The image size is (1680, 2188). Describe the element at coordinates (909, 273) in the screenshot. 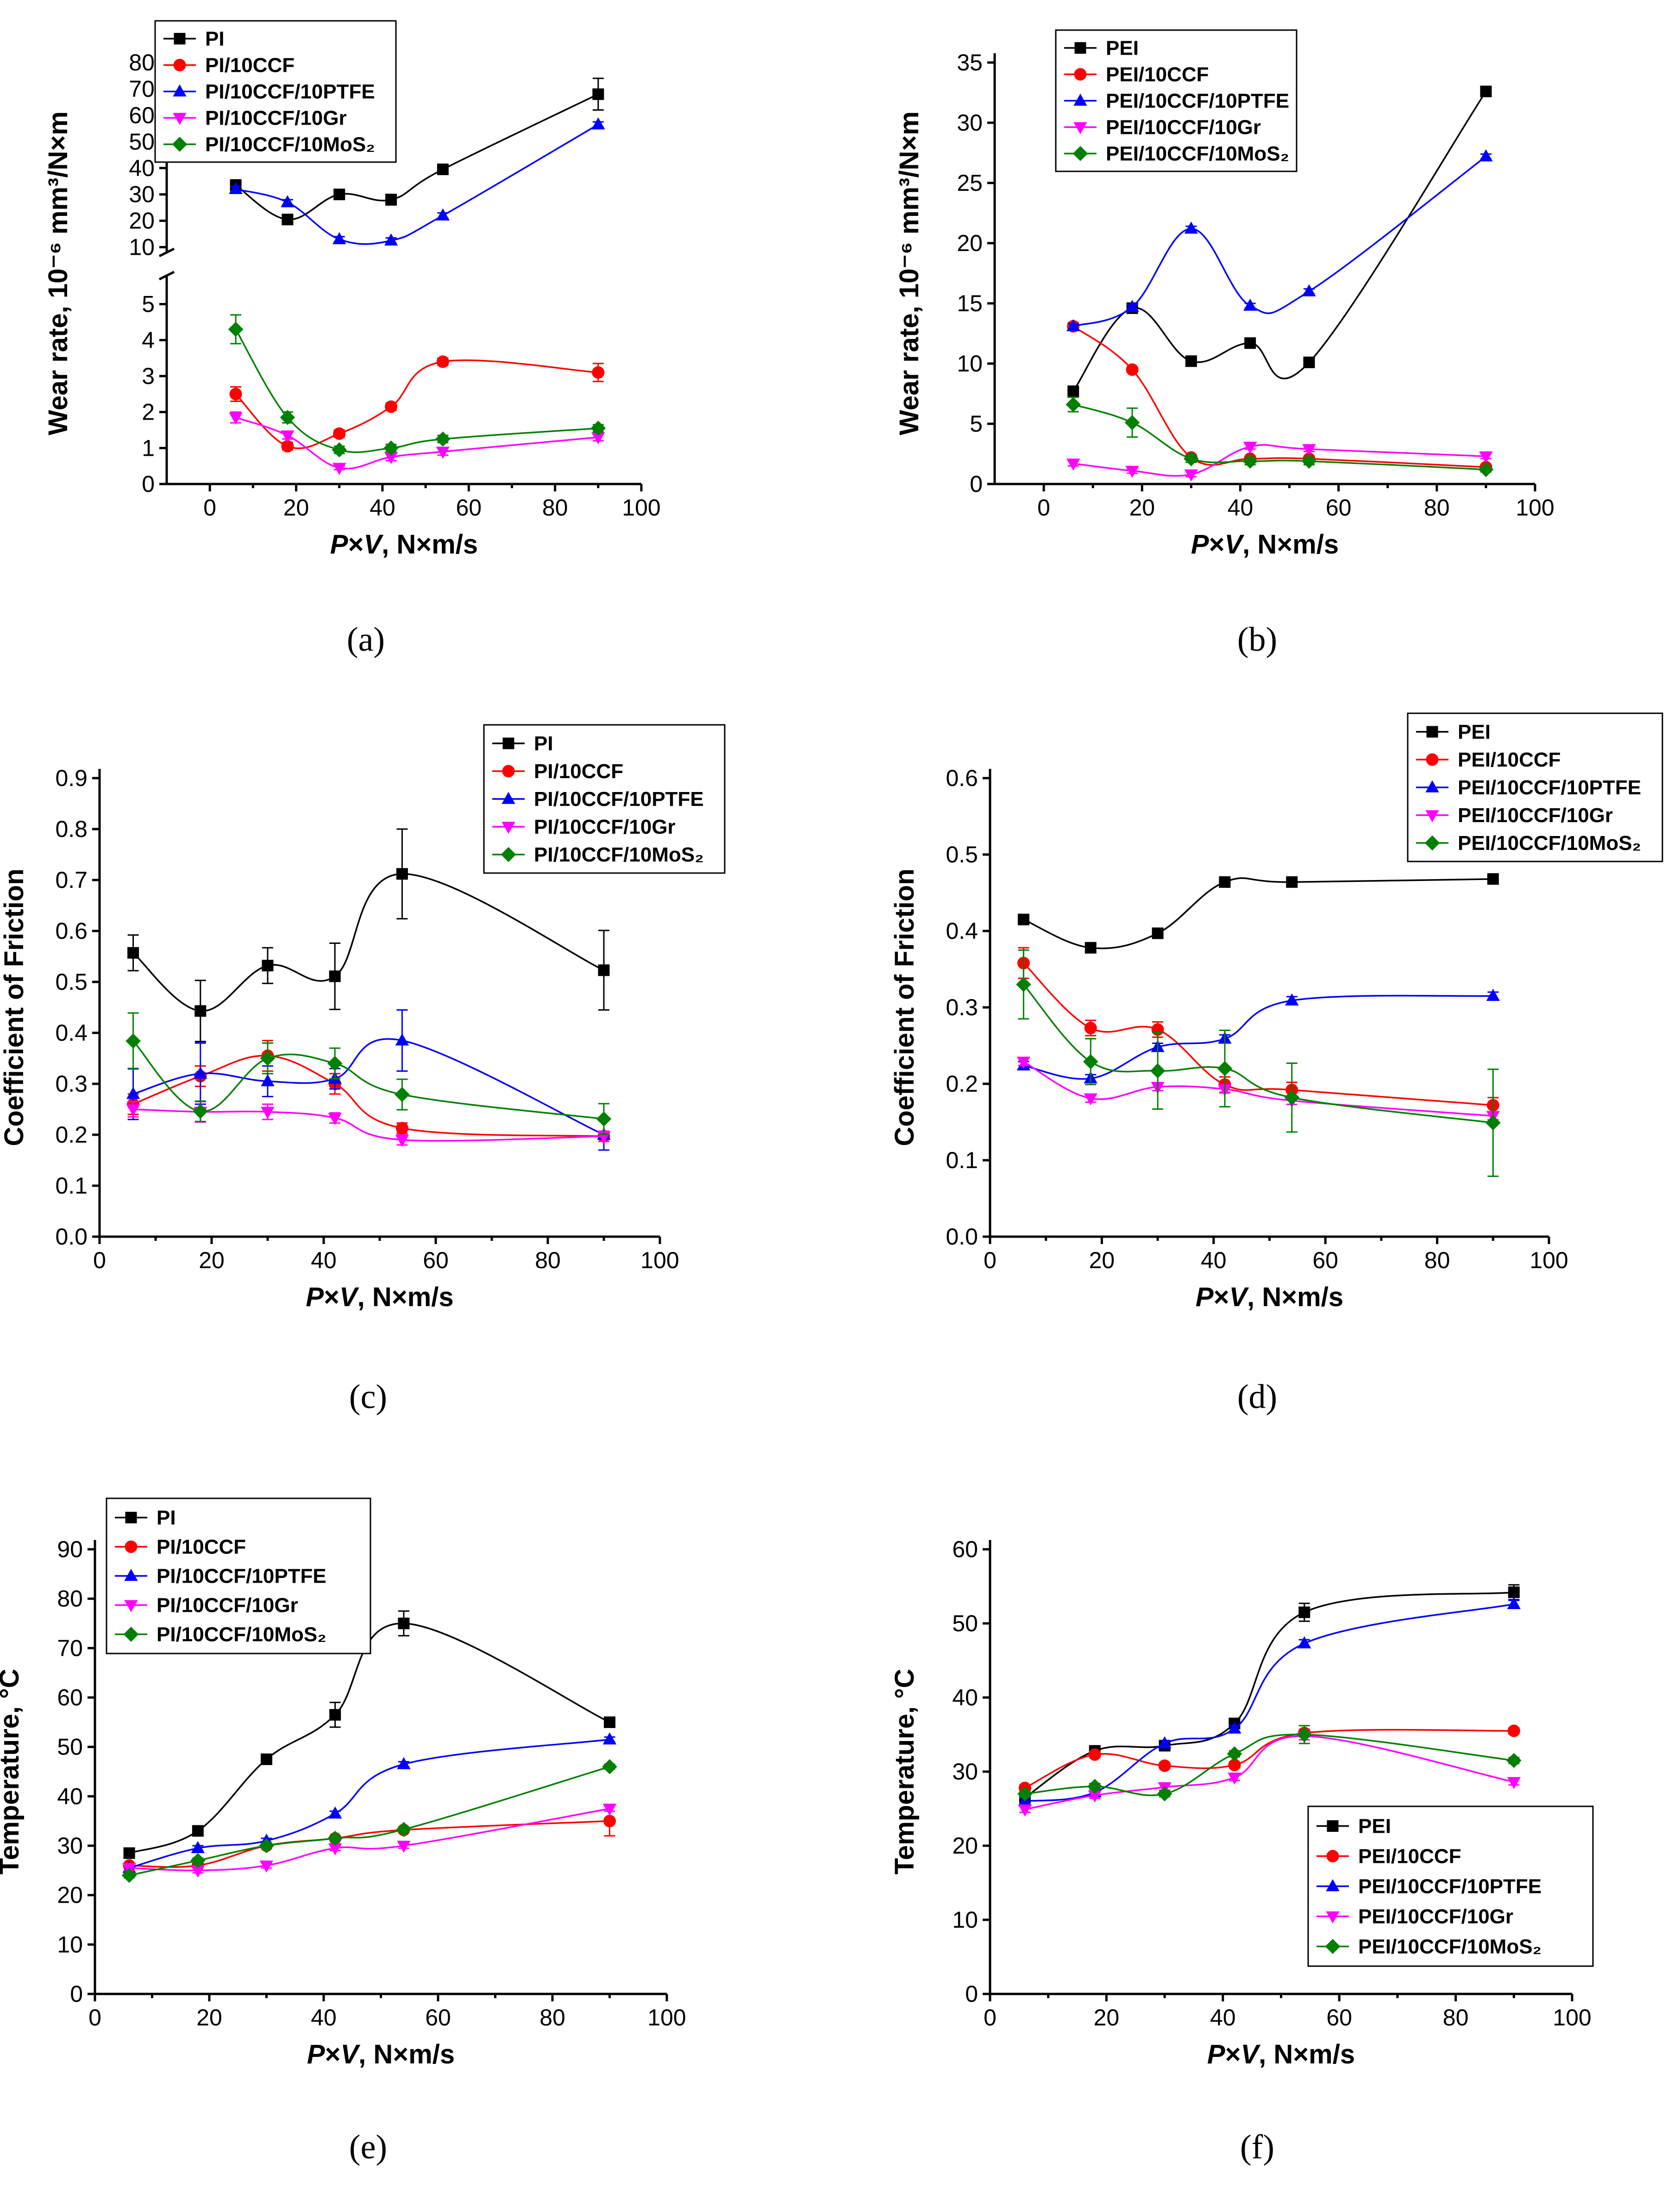

I see `y-axis-label: Wear rate, 10⁻⁶ mm³/N×m` at that location.